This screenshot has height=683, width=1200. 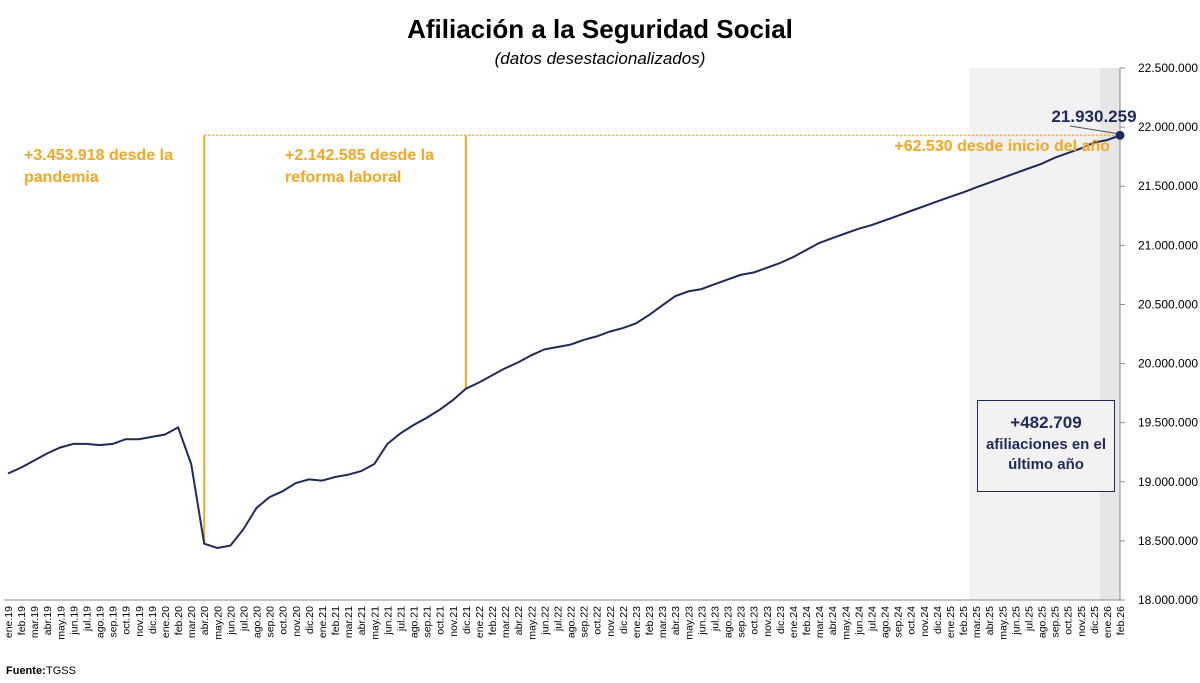 I want to click on annotation: +2.142.585 desde la reforma laboral, so click(x=359, y=166).